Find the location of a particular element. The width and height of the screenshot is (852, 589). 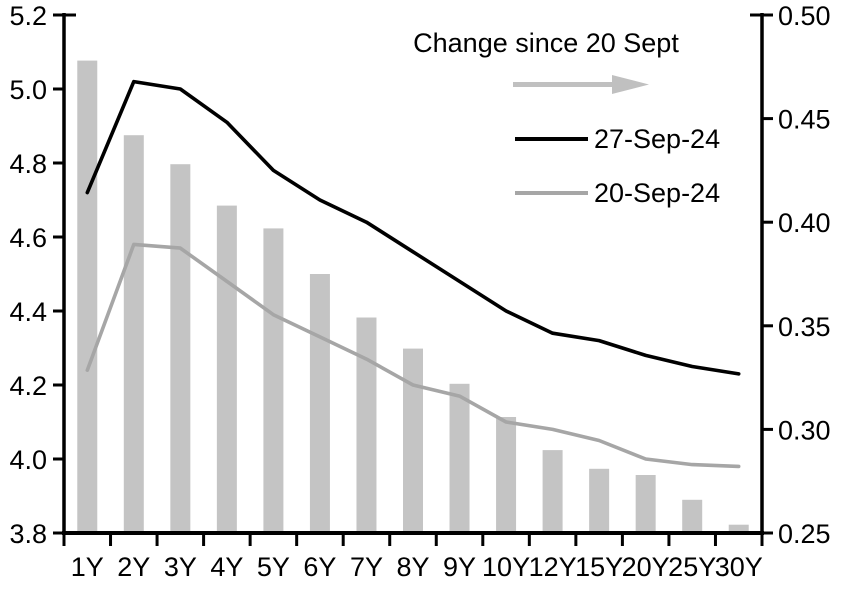

x-axis-category-label: 2Y is located at coordinates (133, 567).